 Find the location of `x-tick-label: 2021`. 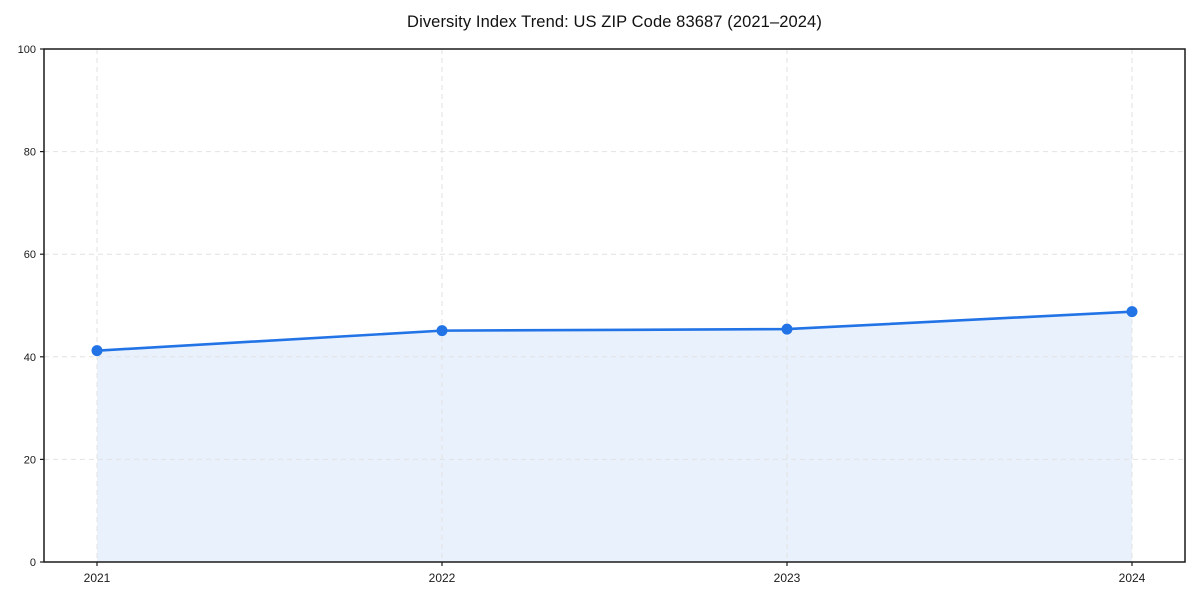

x-tick-label: 2021 is located at coordinates (97, 578).